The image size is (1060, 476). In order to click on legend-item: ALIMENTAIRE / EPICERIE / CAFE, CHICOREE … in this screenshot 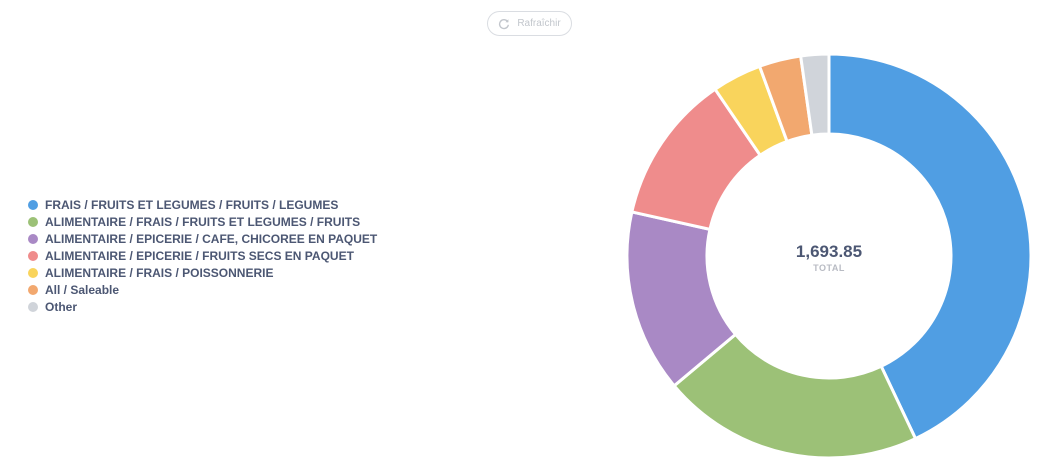, I will do `click(202, 238)`.